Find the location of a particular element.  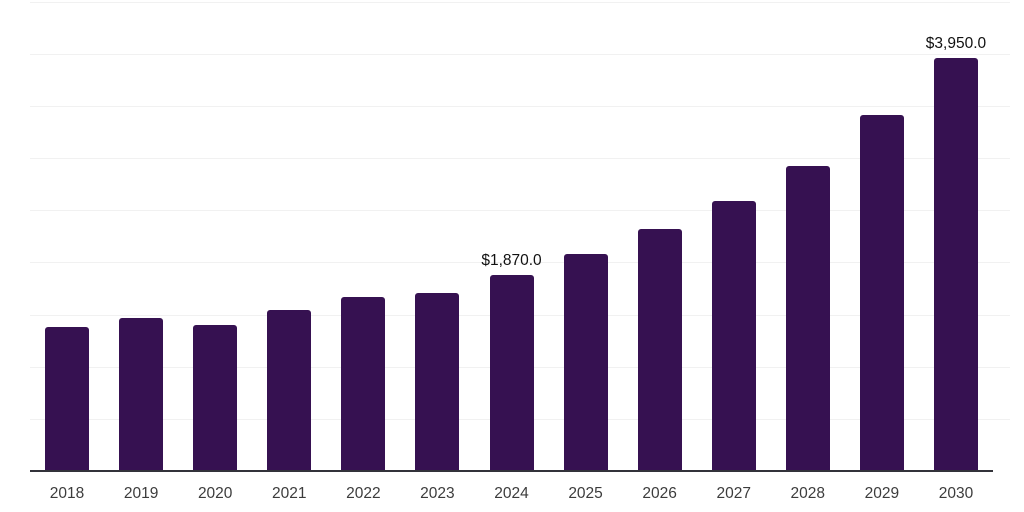

bar-2025 is located at coordinates (585, 362).